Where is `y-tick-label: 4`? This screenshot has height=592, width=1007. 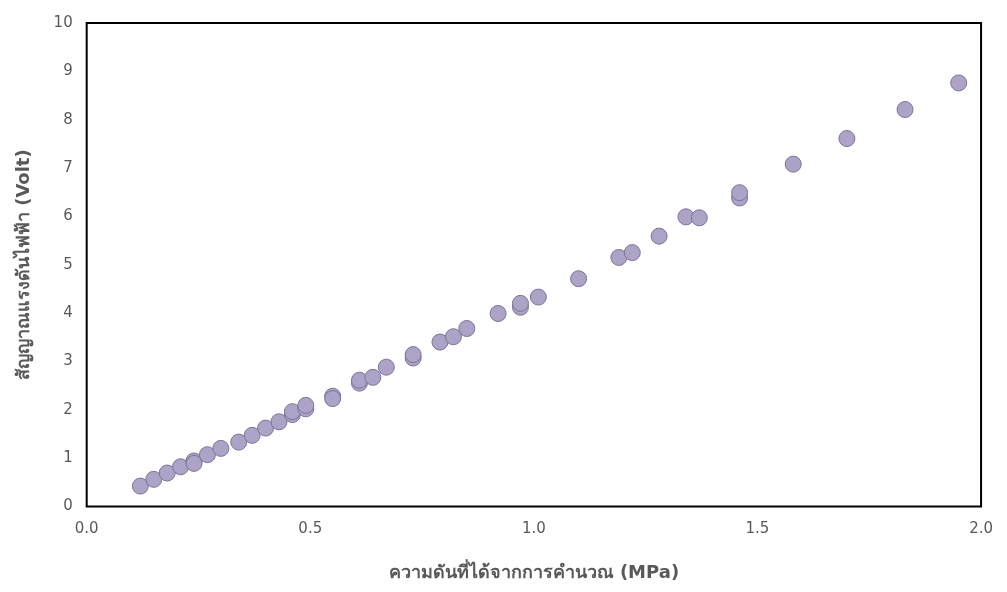
y-tick-label: 4 is located at coordinates (68, 311).